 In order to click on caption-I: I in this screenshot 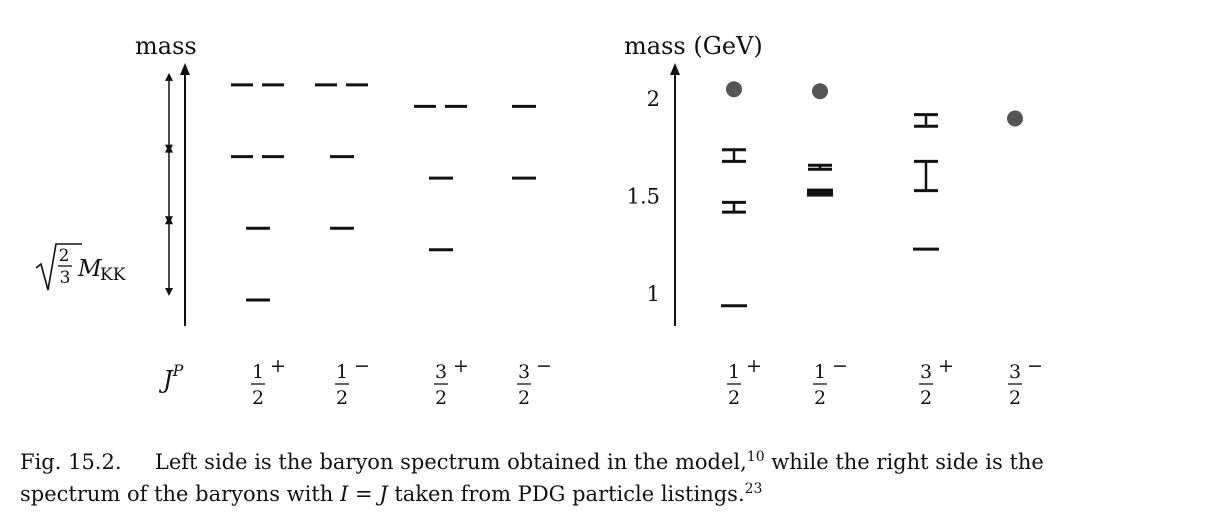, I will do `click(344, 494)`.